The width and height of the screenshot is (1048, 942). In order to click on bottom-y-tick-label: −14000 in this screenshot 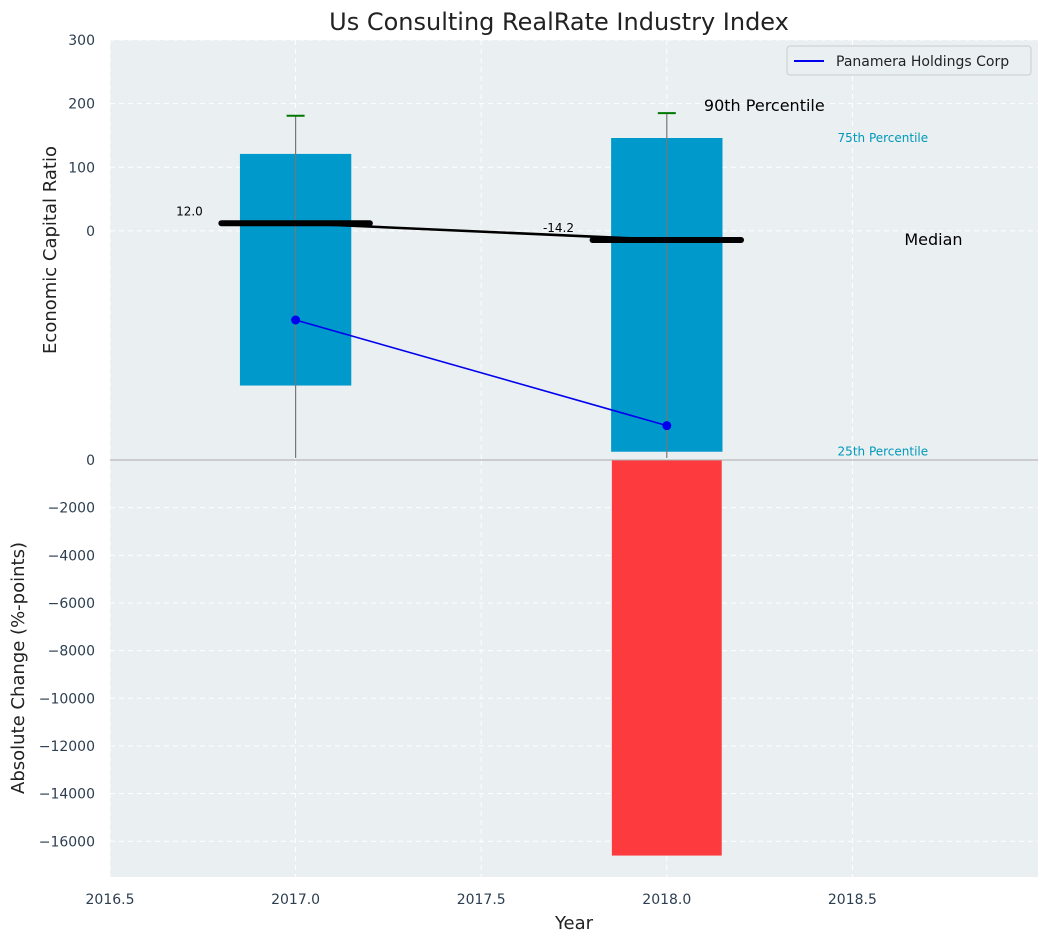, I will do `click(67, 795)`.